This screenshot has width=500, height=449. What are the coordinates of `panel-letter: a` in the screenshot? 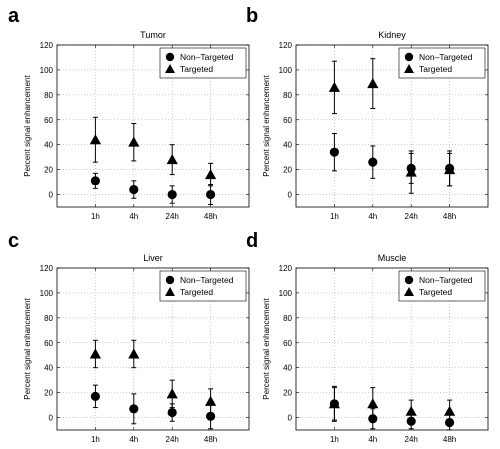 It's located at (14, 16).